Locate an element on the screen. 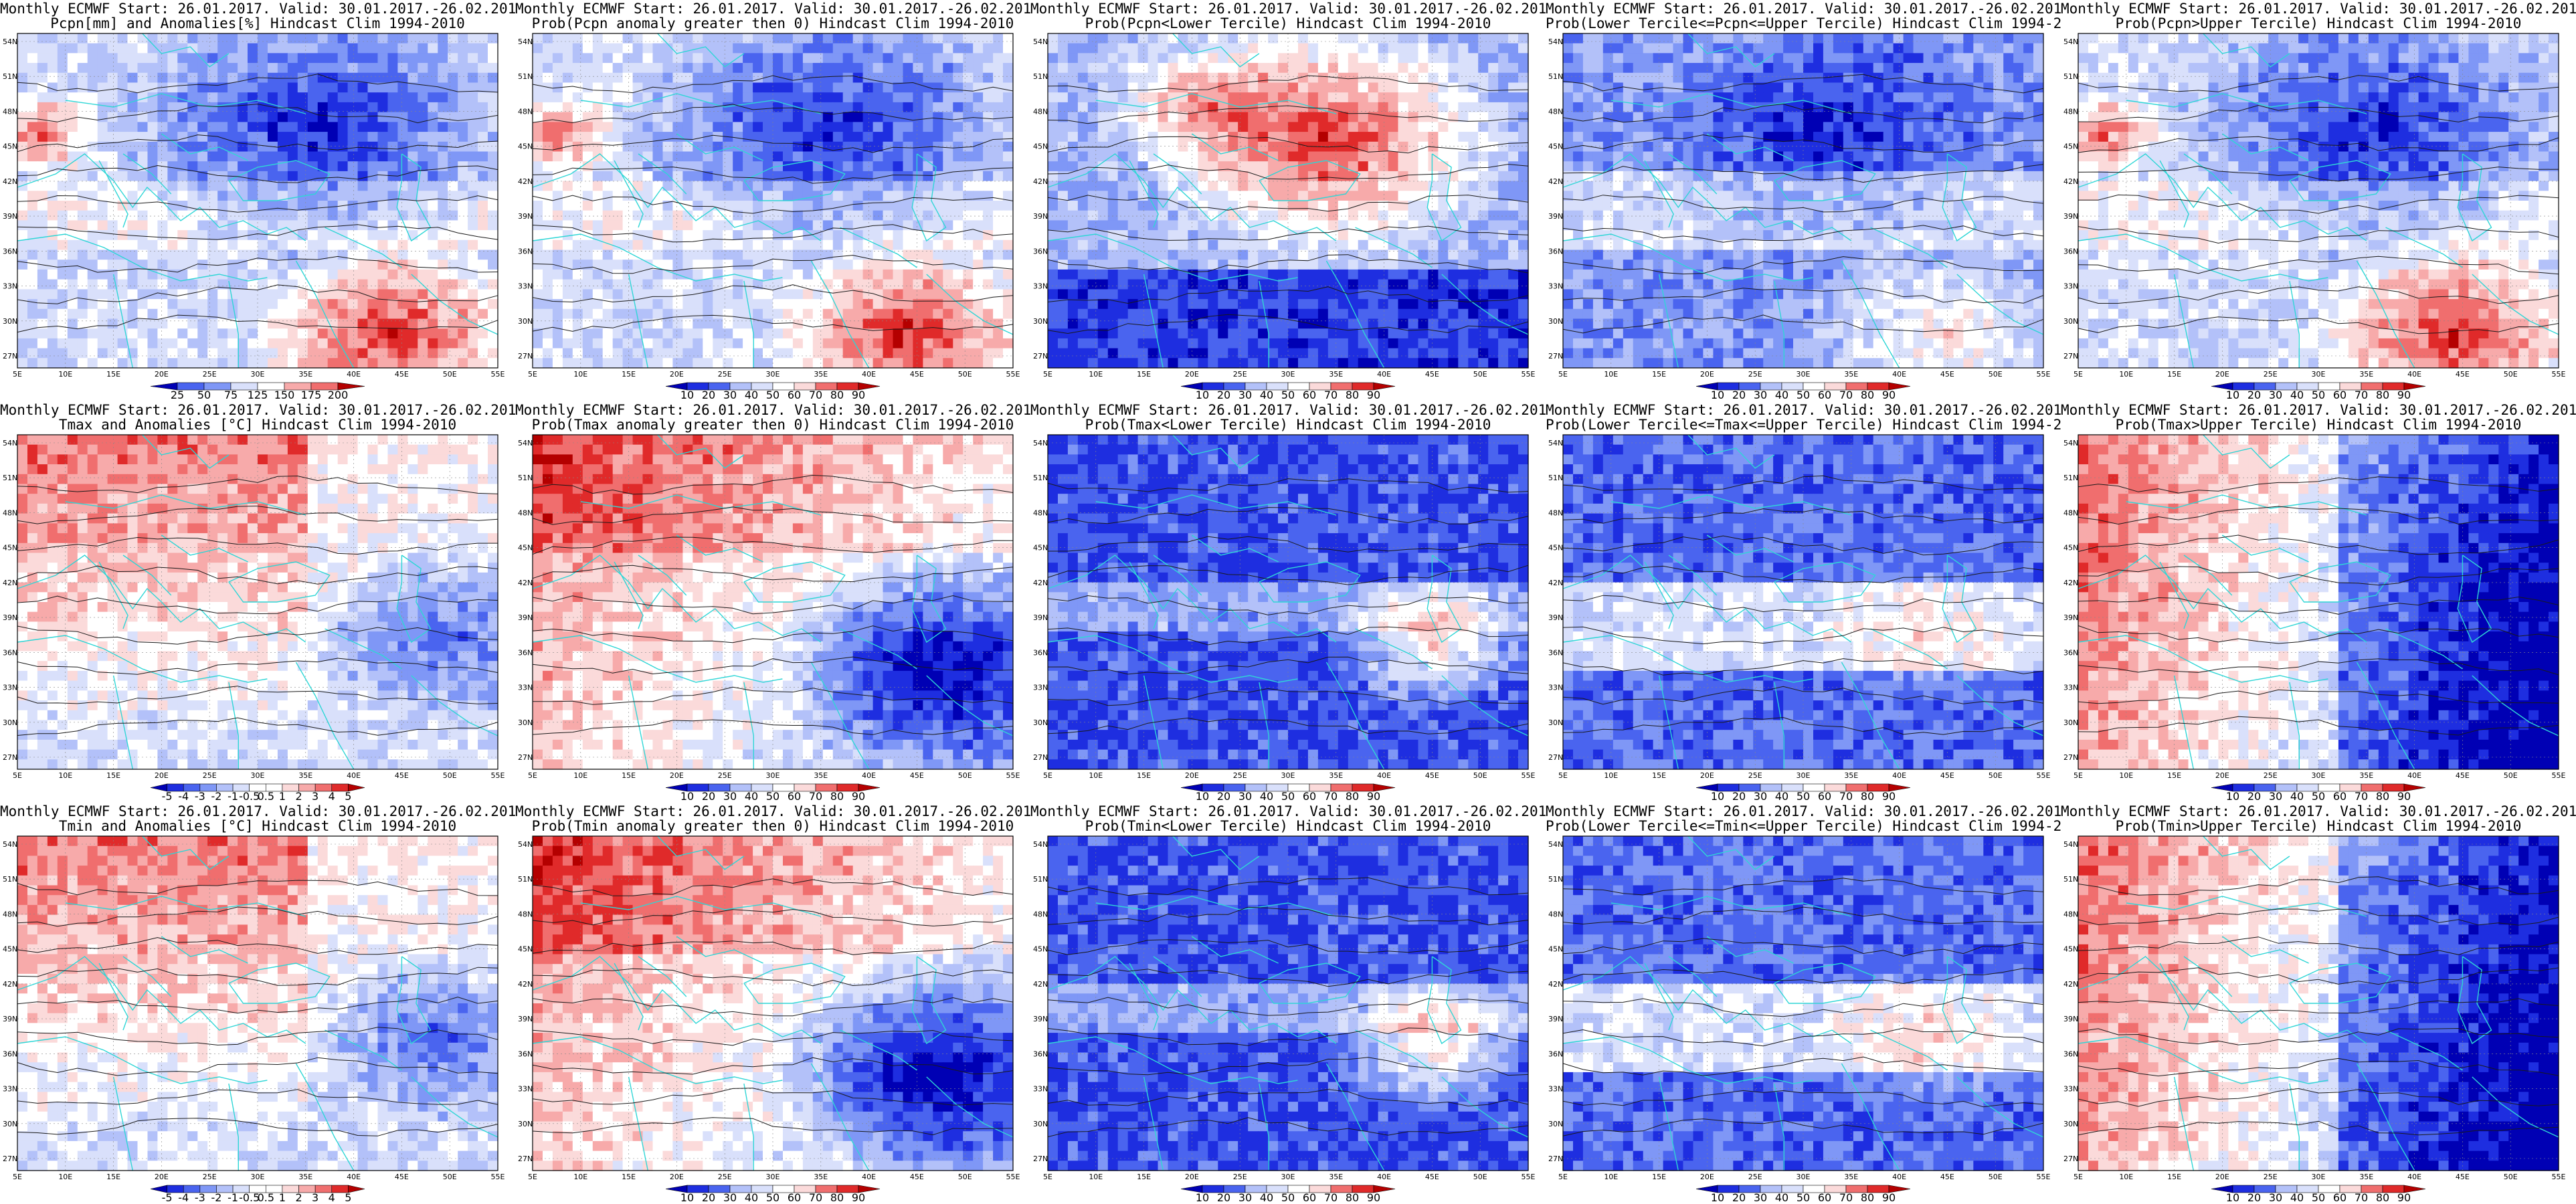  colorbar-tick-label: 40 is located at coordinates (751, 796).